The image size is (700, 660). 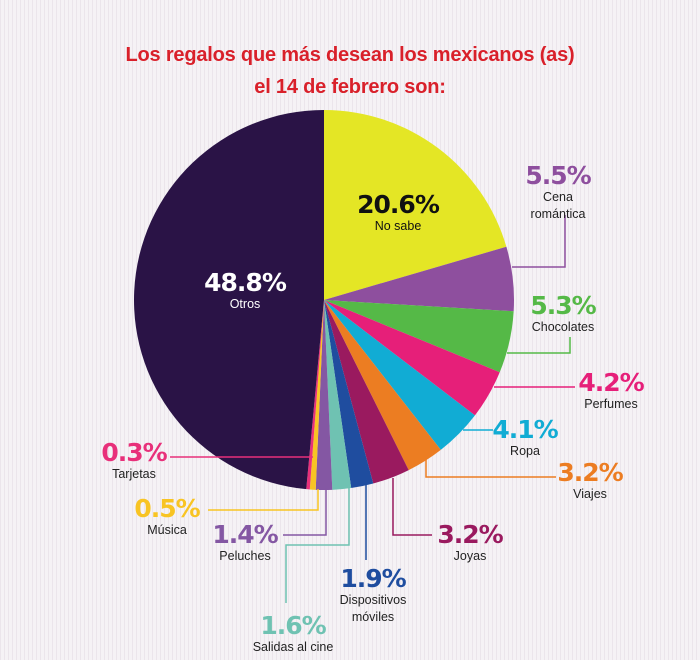 I want to click on data-label: 0.3% Tarjetas, so click(x=134, y=460).